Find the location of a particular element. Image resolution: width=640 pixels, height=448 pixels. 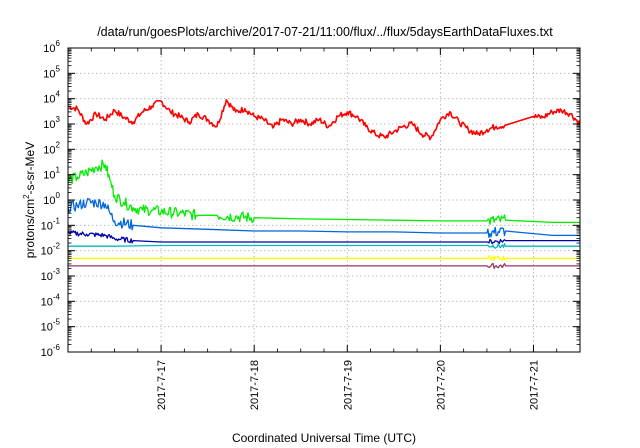

y-axis-label: protons/cm2-s-sr-MeV is located at coordinates (29, 200).